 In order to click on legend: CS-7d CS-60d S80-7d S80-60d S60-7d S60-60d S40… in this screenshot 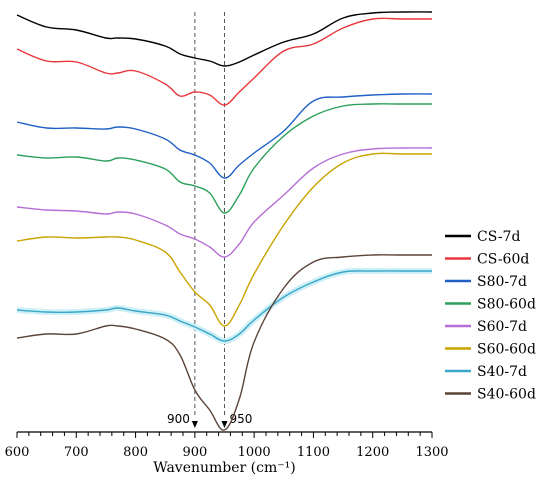, I will do `click(490, 316)`.